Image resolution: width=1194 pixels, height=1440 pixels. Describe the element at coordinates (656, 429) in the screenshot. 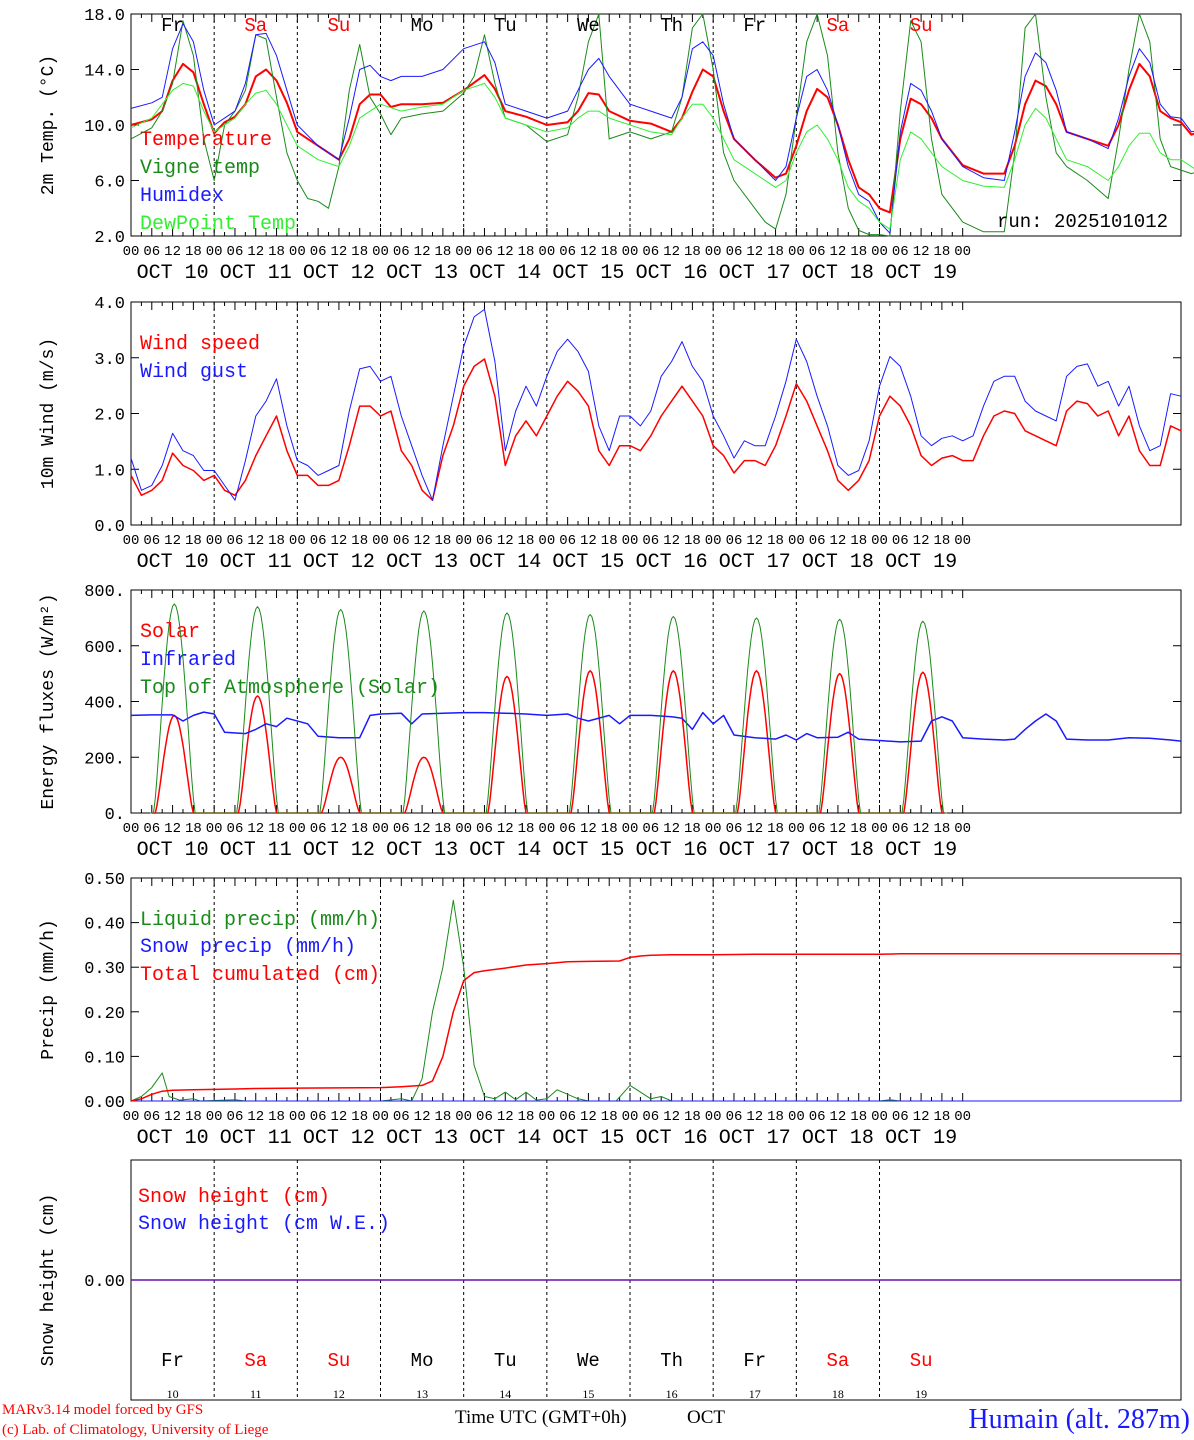

I see `series-line-wind-speed` at that location.